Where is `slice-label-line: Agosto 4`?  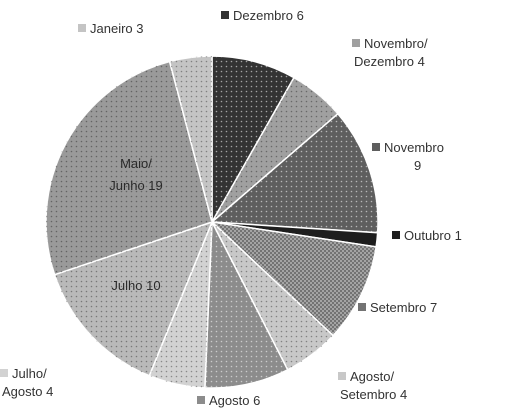 slice-label-line: Agosto 4 is located at coordinates (27, 391).